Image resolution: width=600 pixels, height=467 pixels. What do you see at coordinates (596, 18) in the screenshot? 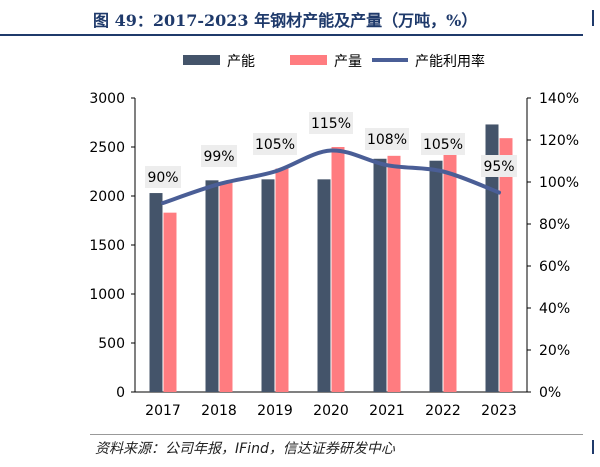
I see `page-edge-mark-top` at bounding box center [596, 18].